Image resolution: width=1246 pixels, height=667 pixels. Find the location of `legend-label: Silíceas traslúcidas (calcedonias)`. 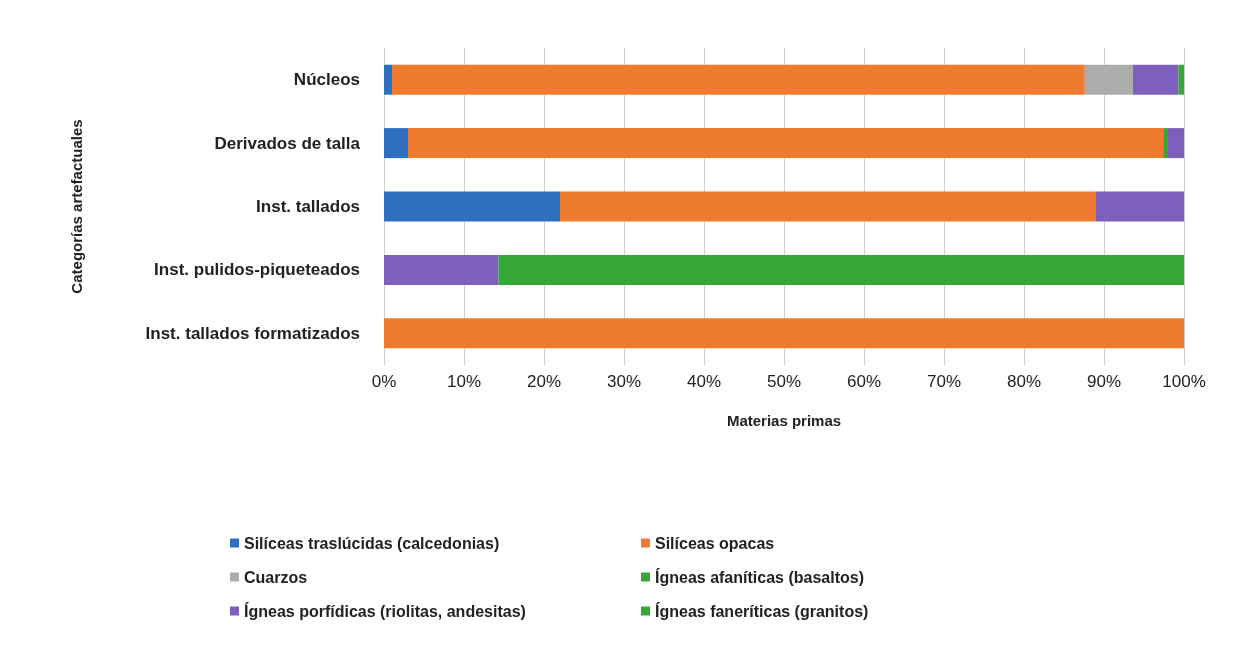

legend-label: Silíceas traslúcidas (calcedonias) is located at coordinates (372, 543).